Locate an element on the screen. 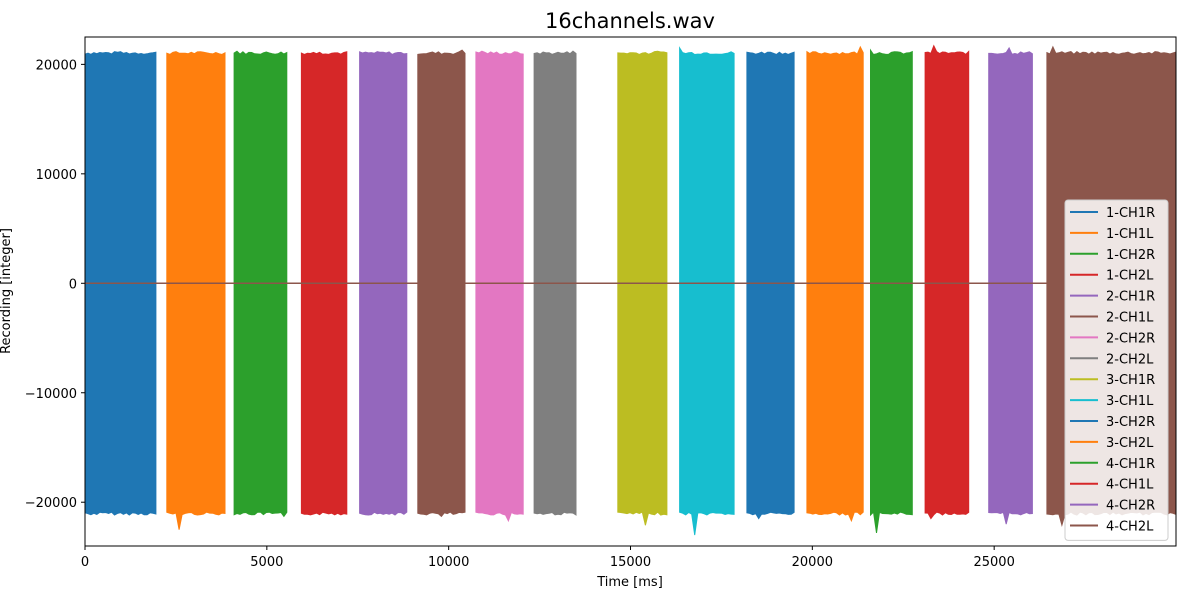  legend-label: 1-CH2R is located at coordinates (1130, 255).